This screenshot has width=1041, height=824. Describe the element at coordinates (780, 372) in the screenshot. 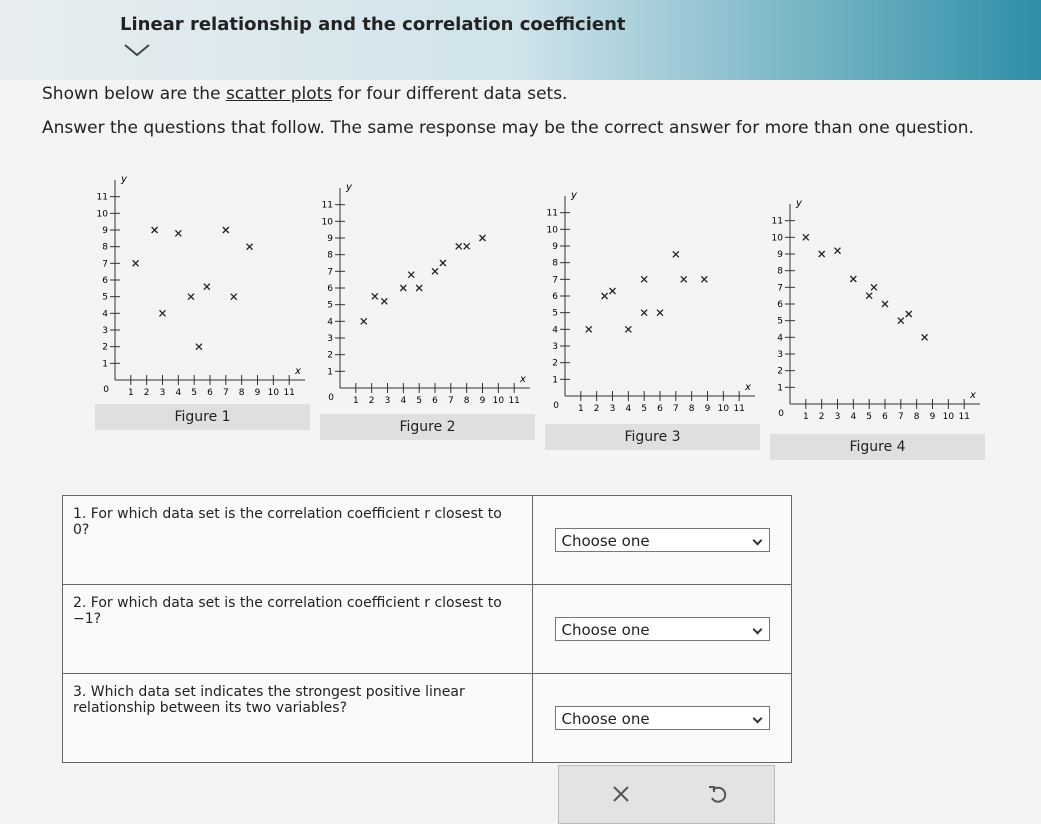

I see `y-tick-label: 2` at that location.